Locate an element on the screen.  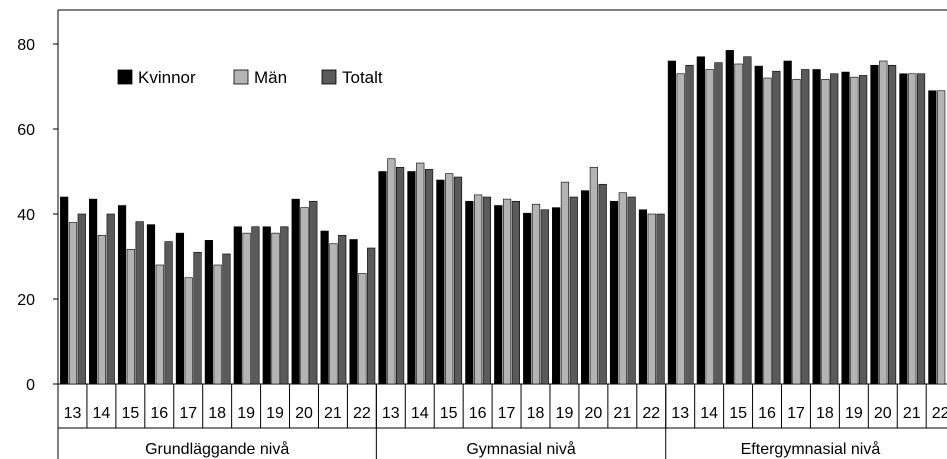
y-tick-label: 80 is located at coordinates (26, 45).